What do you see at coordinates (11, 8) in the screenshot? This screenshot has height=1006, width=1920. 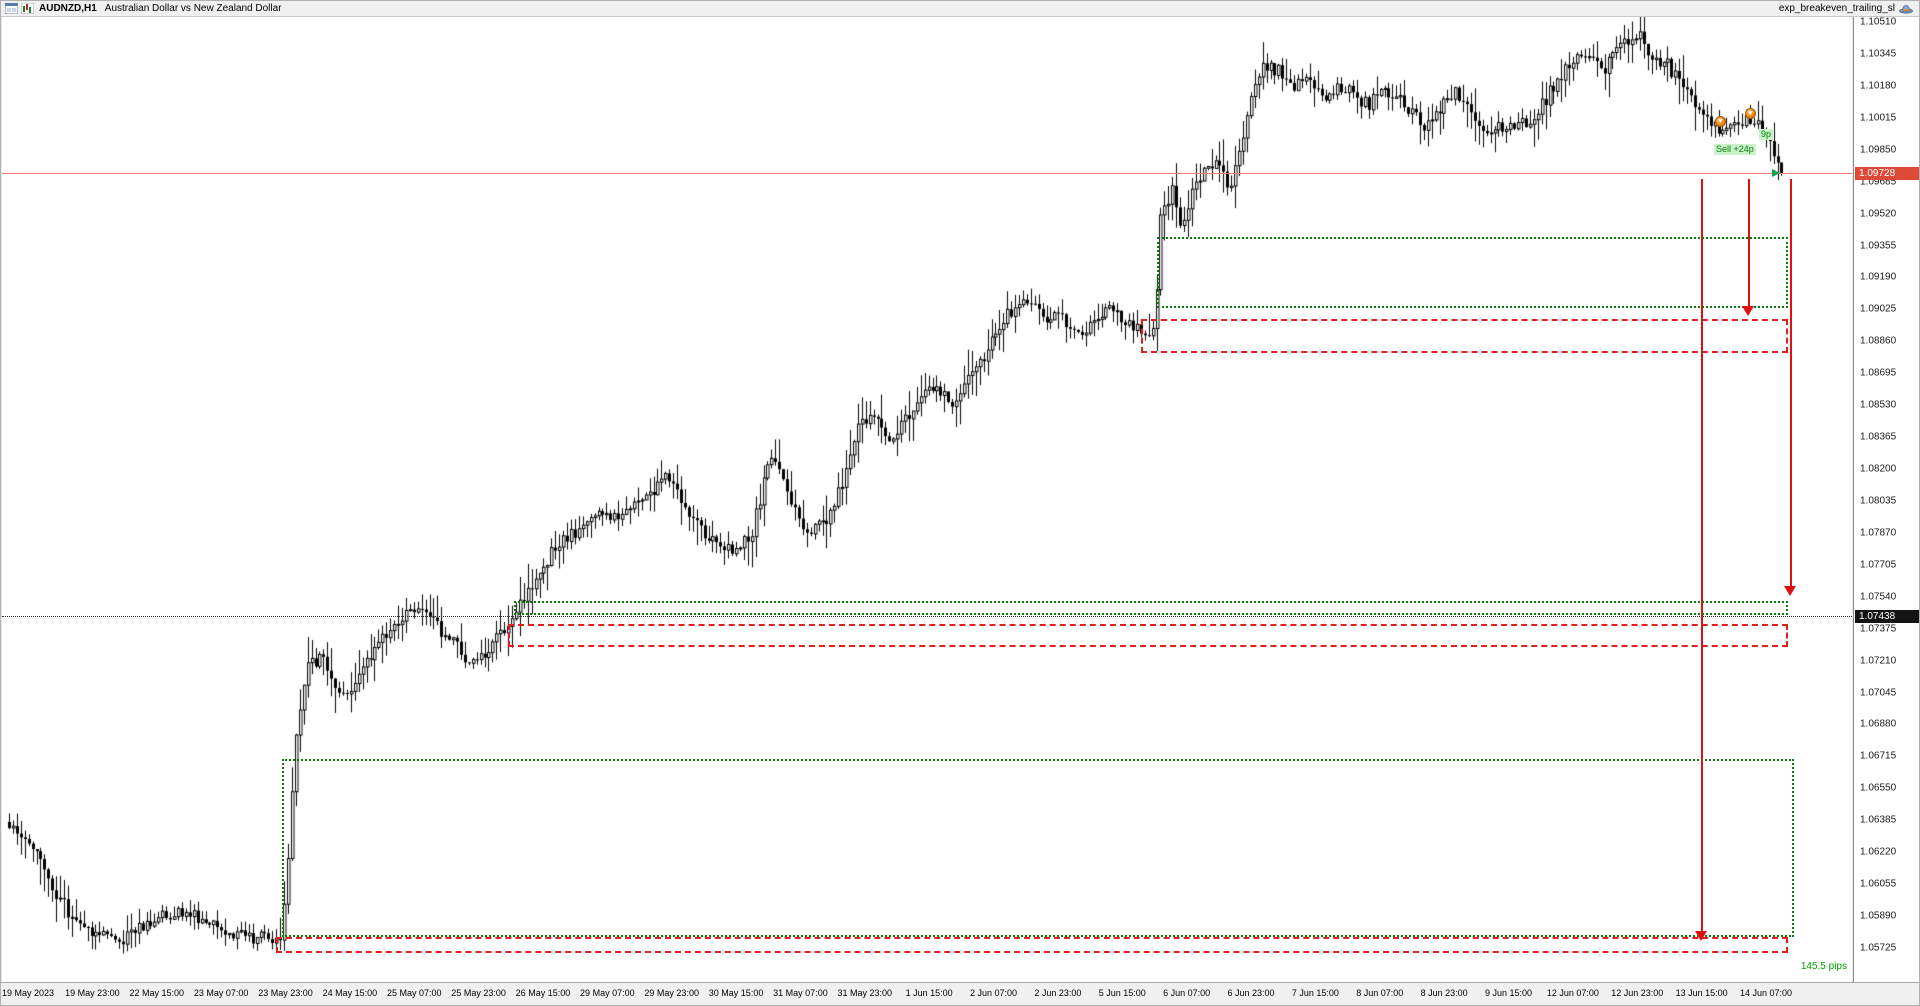 I see `window-menu-icon` at bounding box center [11, 8].